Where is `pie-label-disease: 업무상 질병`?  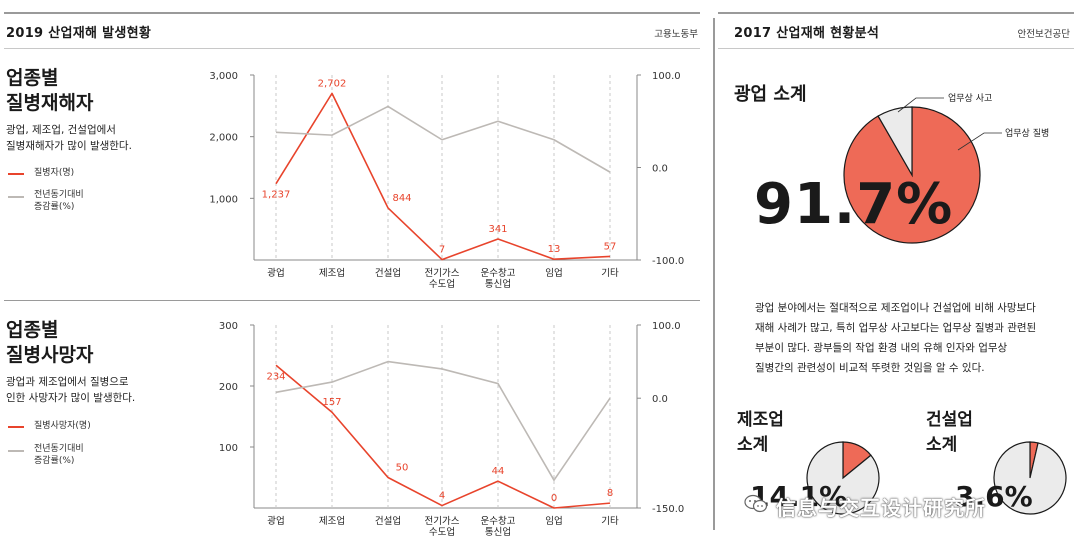
pie-label-disease: 업무상 질병 is located at coordinates (1027, 133).